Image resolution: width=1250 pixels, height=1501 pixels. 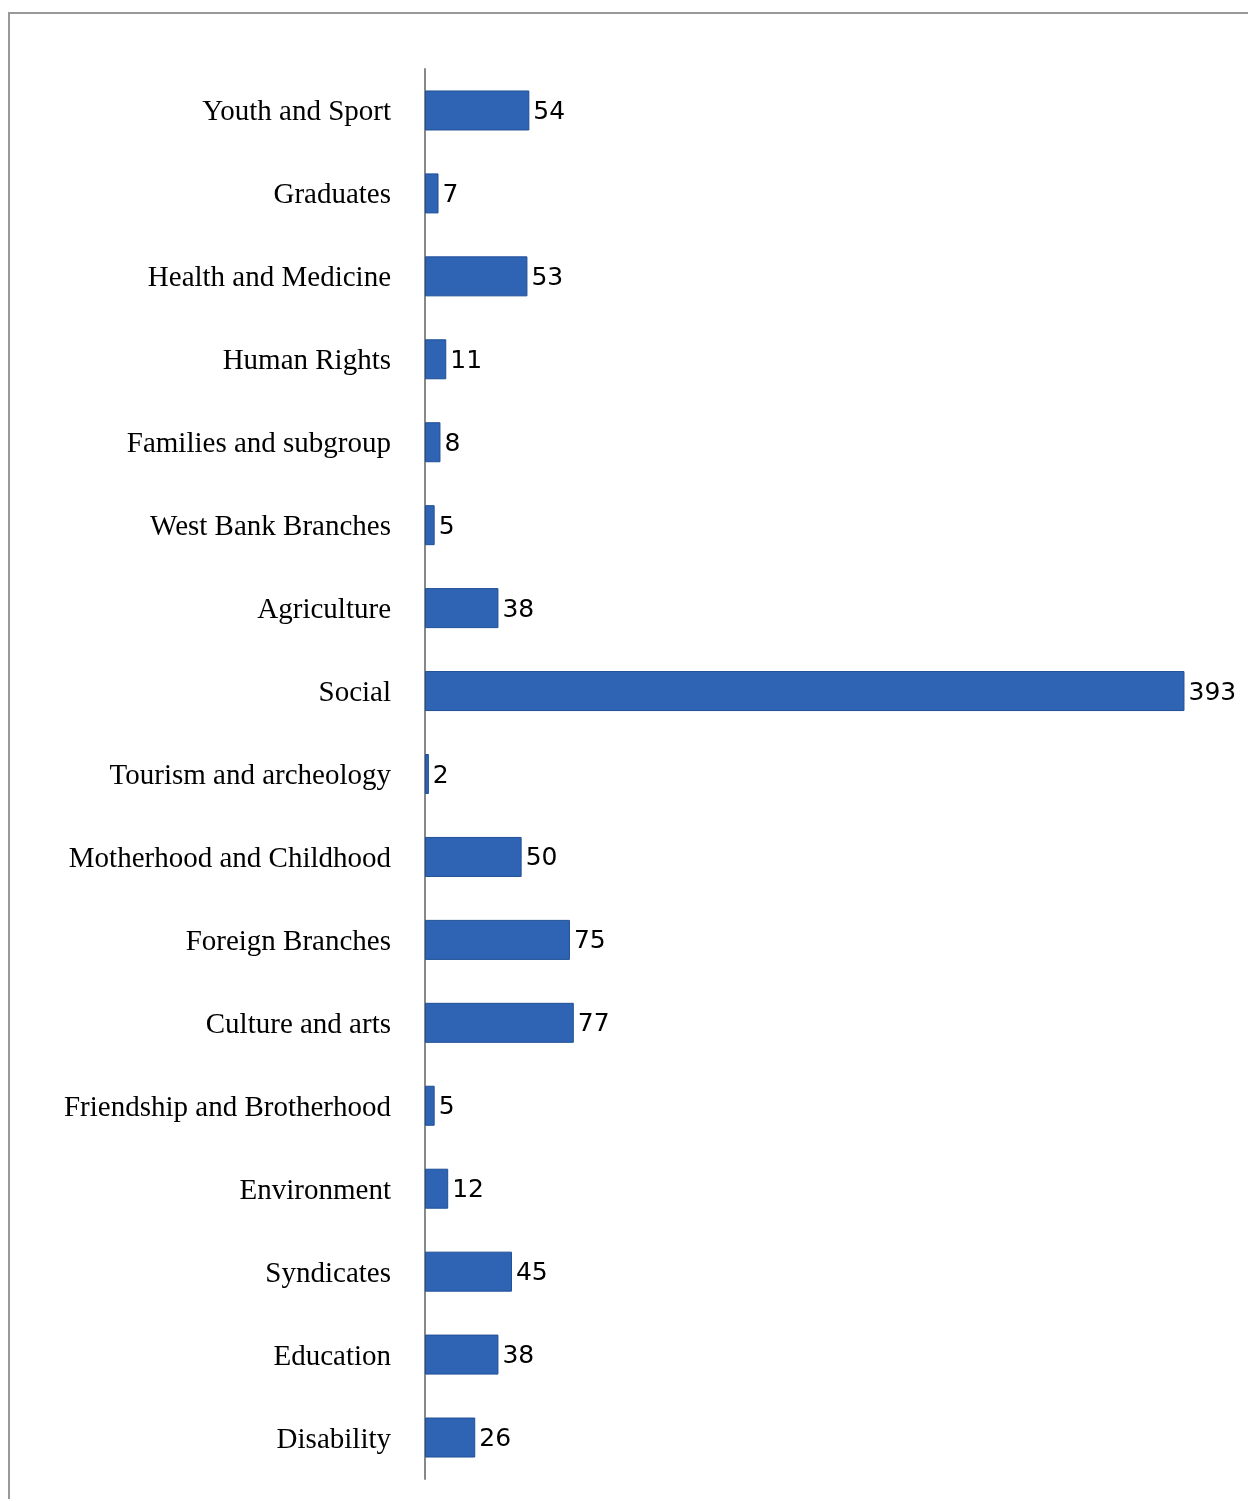 What do you see at coordinates (298, 1022) in the screenshot?
I see `y-tick-label: Culture and arts` at bounding box center [298, 1022].